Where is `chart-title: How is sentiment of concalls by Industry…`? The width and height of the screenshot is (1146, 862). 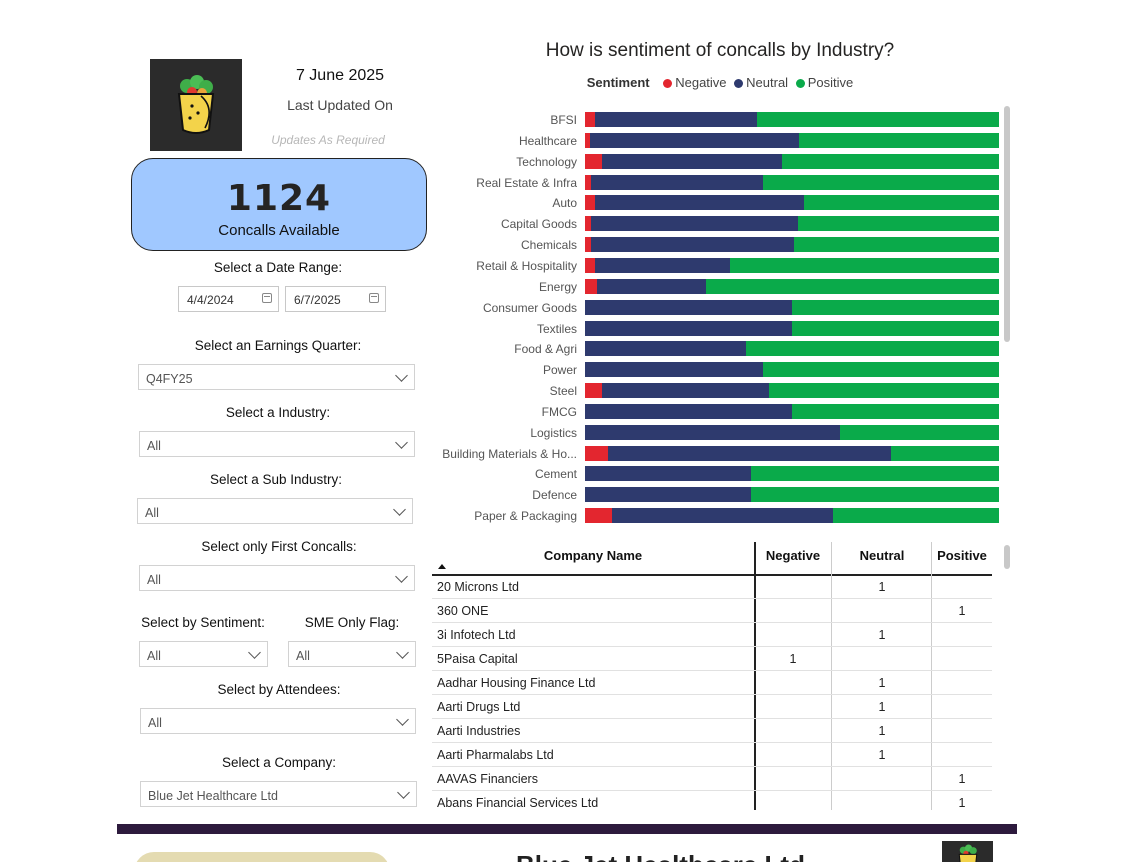 chart-title: How is sentiment of concalls by Industry… is located at coordinates (720, 50).